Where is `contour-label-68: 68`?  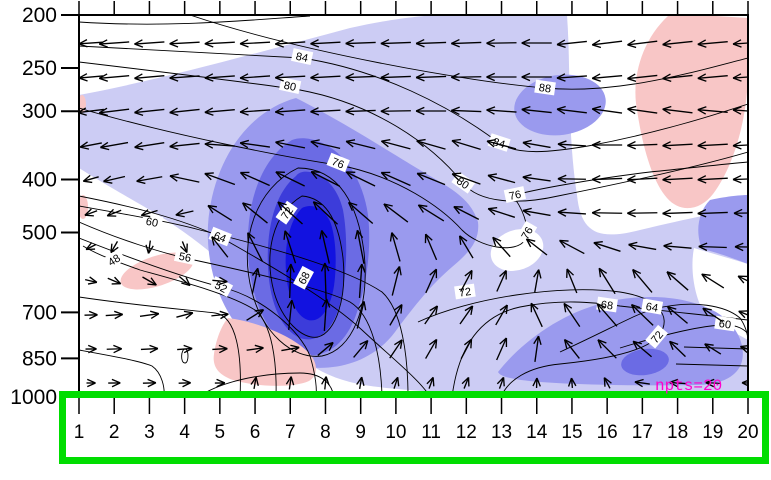 contour-label-68: 68 is located at coordinates (303, 277).